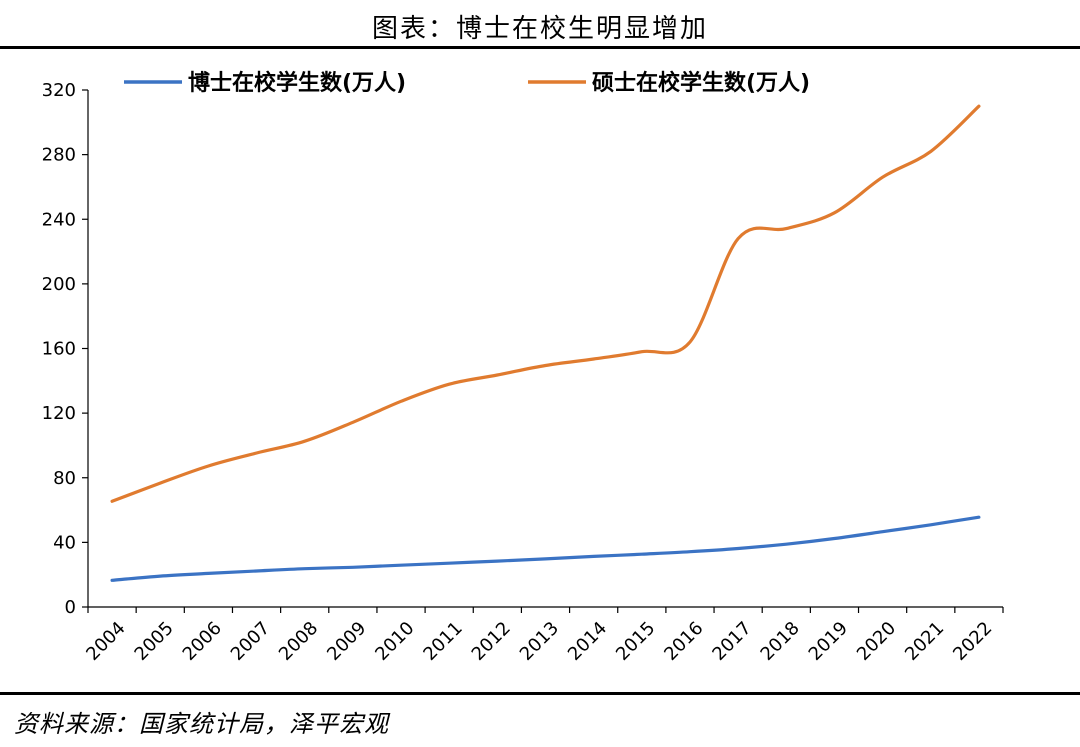 The width and height of the screenshot is (1080, 747). I want to click on x-tick-label: 2020, so click(876, 641).